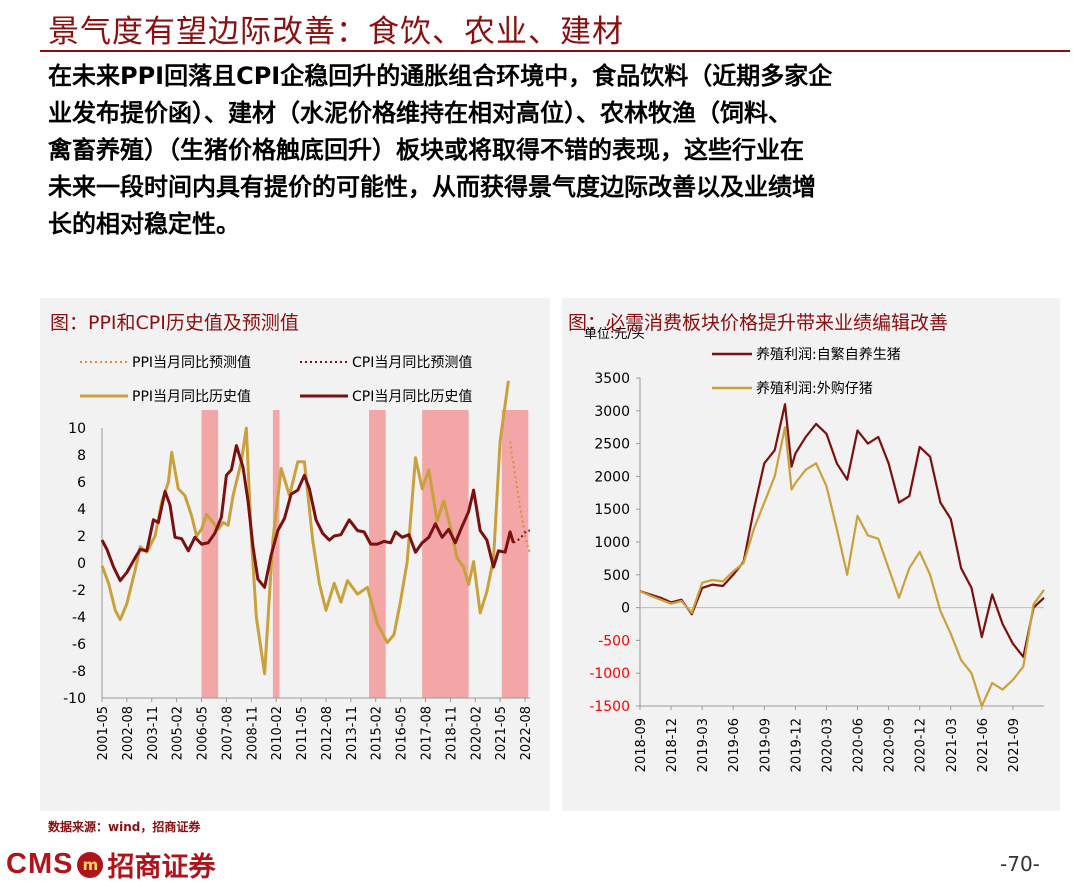 The image size is (1073, 887). I want to click on y-tick-label: -6, so click(79, 645).